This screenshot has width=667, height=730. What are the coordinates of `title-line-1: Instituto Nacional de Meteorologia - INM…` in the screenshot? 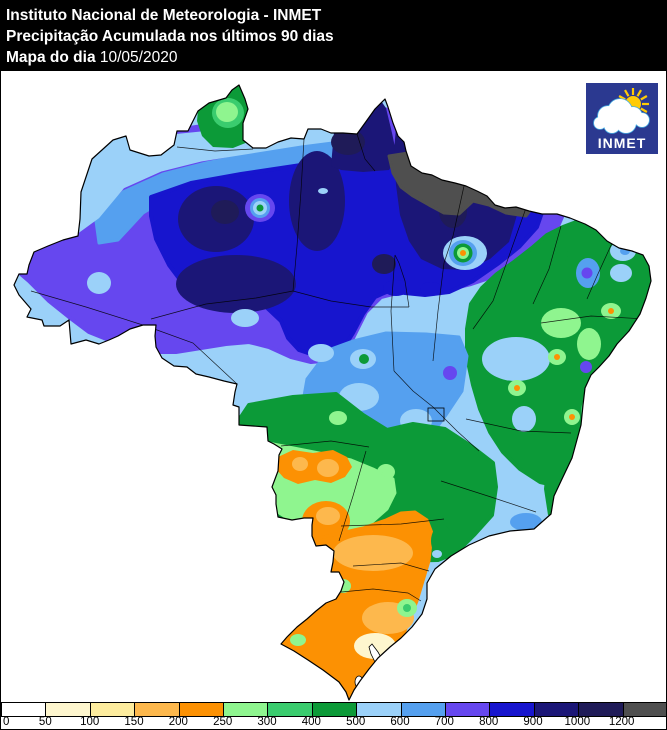 It's located at (164, 15).